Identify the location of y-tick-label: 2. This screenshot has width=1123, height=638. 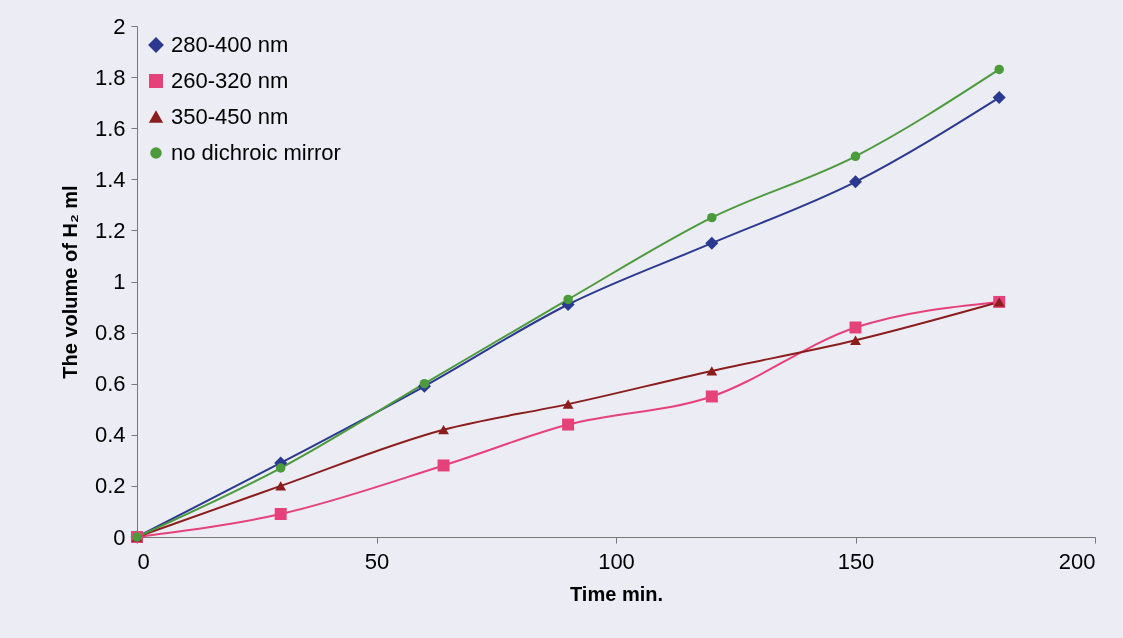
(119, 26).